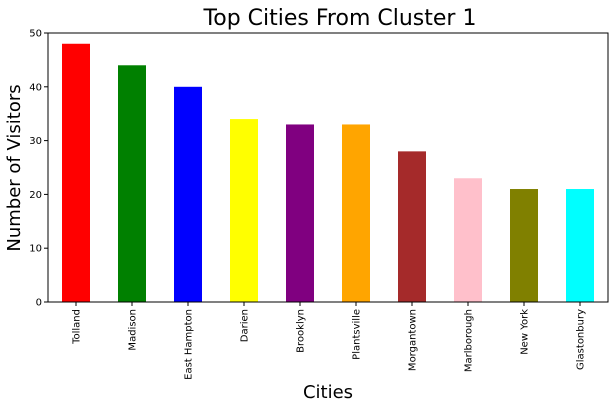 This screenshot has height=409, width=614. Describe the element at coordinates (35, 87) in the screenshot. I see `y-tick-label: 40` at that location.